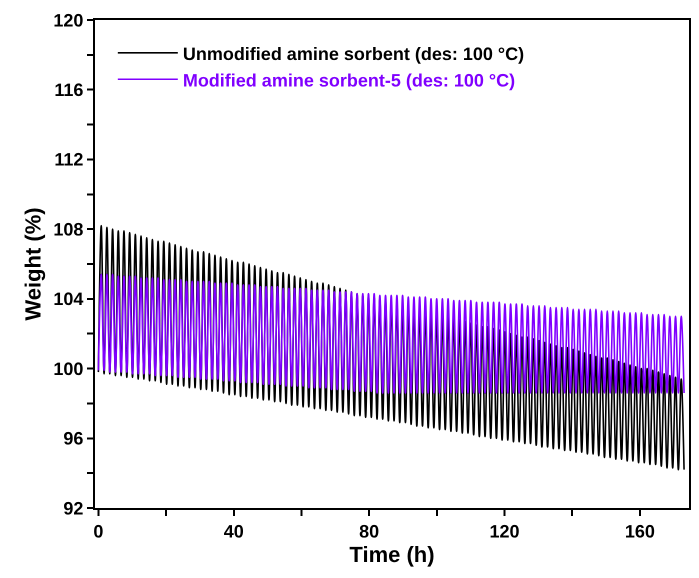  What do you see at coordinates (98, 532) in the screenshot?
I see `x-tick-label: 0` at bounding box center [98, 532].